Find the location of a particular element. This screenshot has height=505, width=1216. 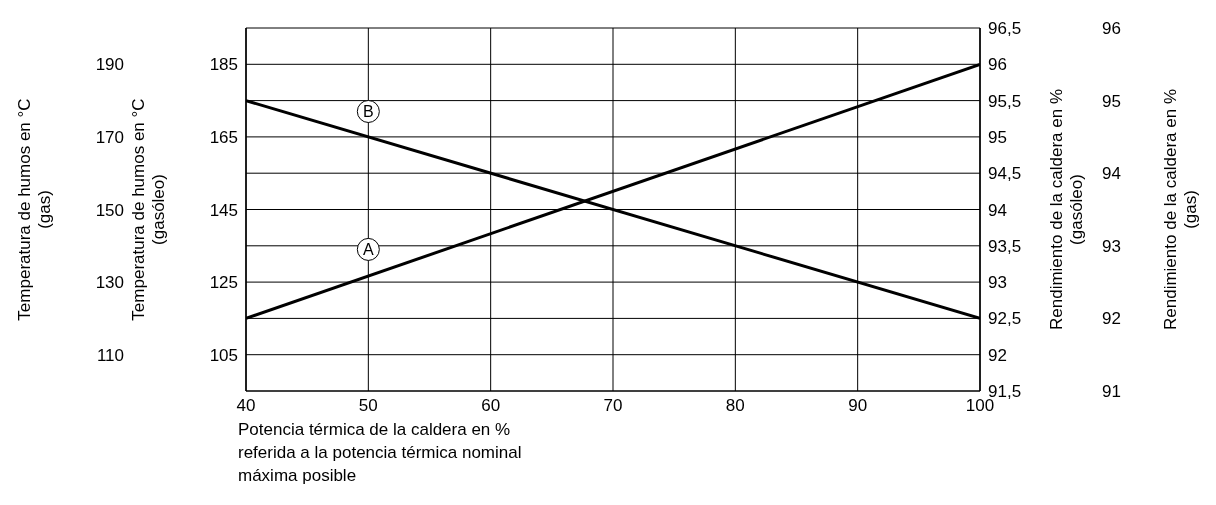

y-tick-label: 185 is located at coordinates (223, 65).